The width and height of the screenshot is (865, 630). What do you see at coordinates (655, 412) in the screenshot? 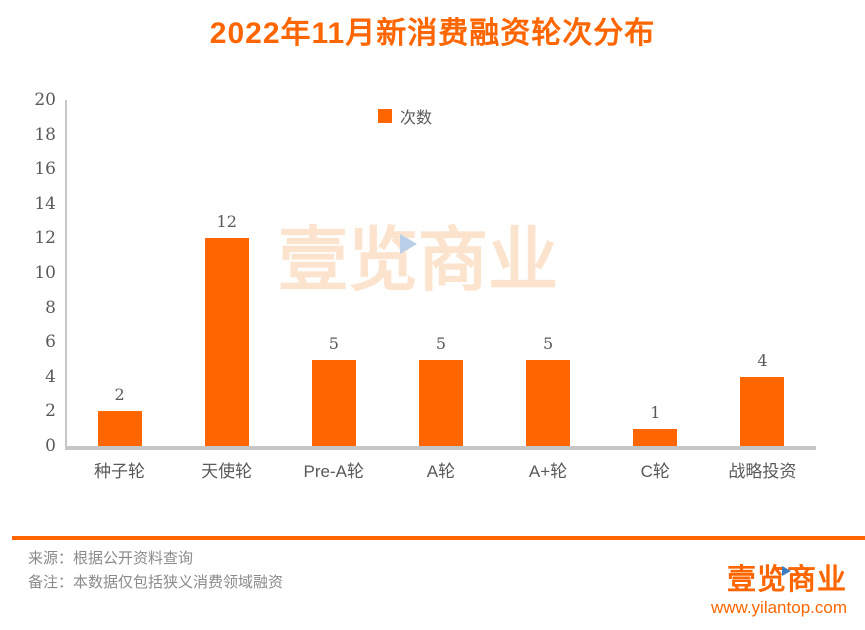
I see `bar-value-label: 1` at bounding box center [655, 412].